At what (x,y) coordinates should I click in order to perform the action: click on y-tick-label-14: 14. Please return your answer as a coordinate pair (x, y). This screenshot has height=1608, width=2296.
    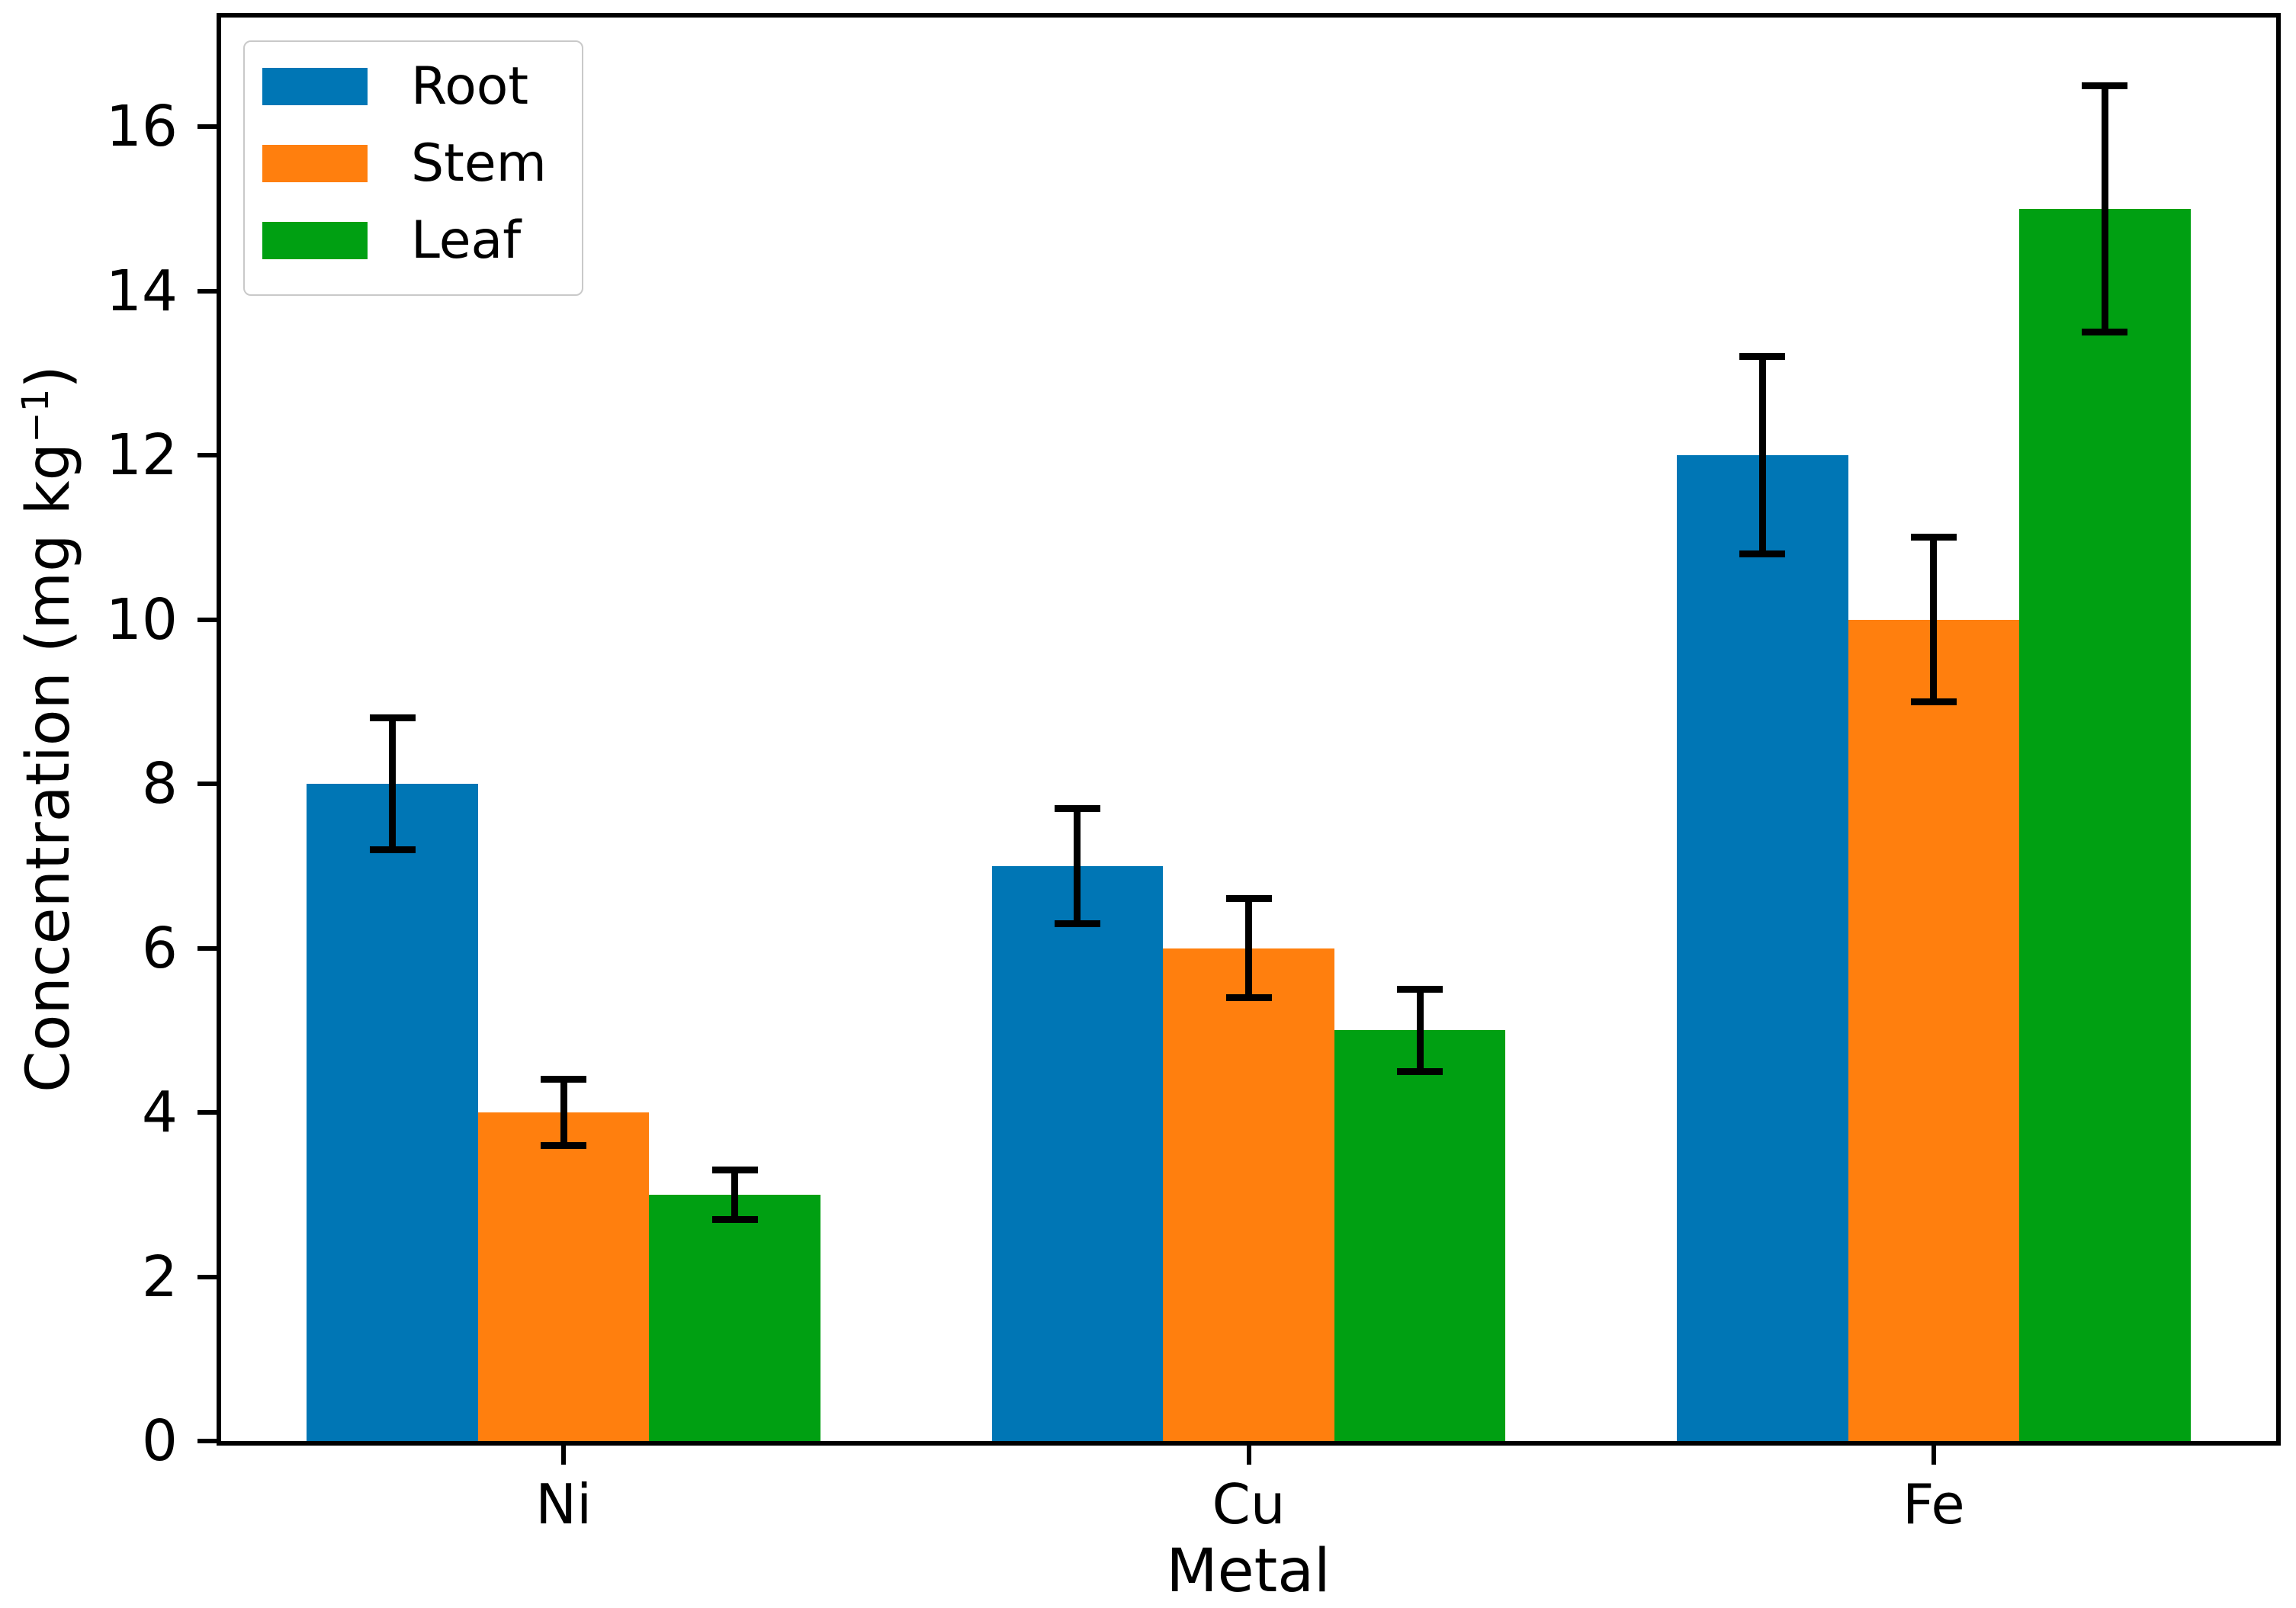
    Looking at the image, I should click on (141, 291).